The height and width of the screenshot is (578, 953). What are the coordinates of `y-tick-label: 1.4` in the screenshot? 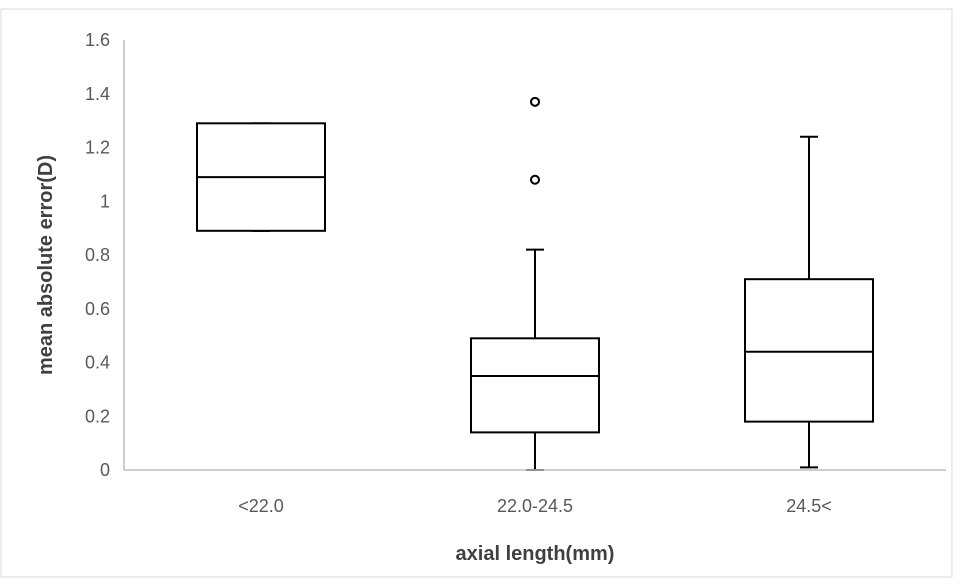 It's located at (97, 94).